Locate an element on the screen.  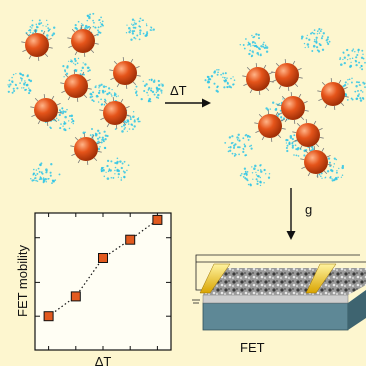
fet-device is located at coordinates (279, 292).